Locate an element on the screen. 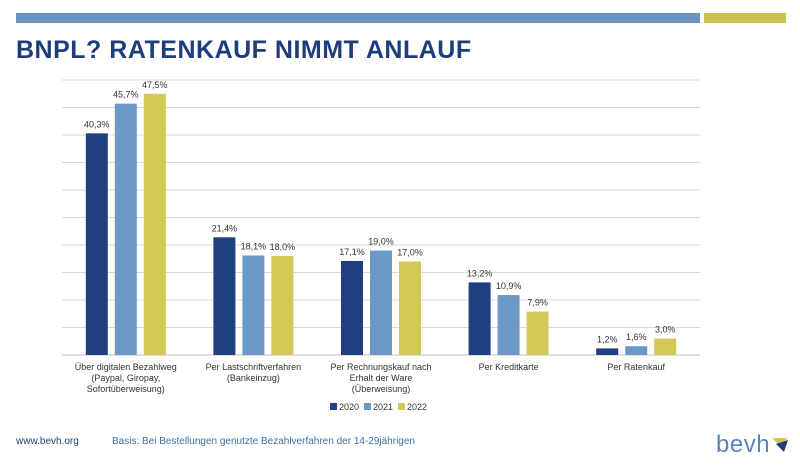  data-label: 10,9% is located at coordinates (509, 286).